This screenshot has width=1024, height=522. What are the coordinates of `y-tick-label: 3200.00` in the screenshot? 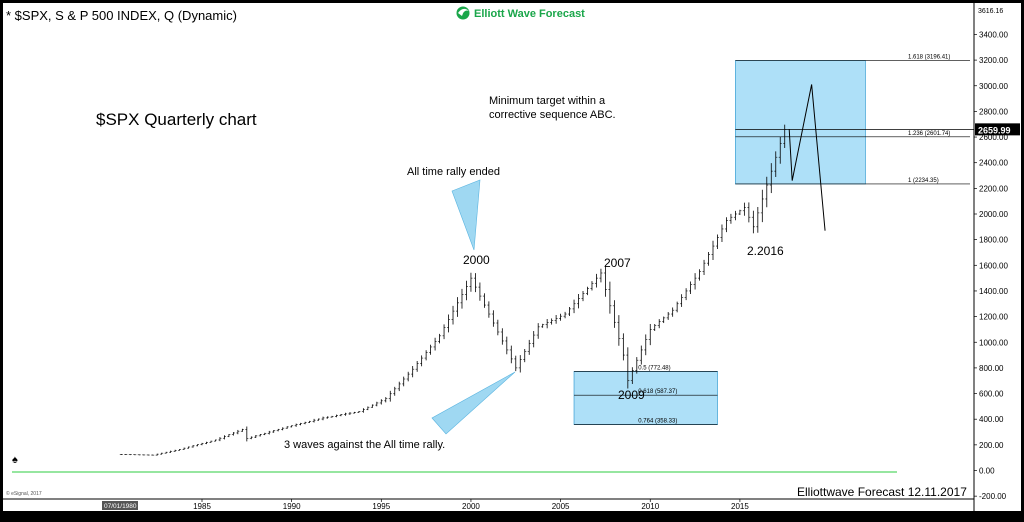 It's located at (993, 60).